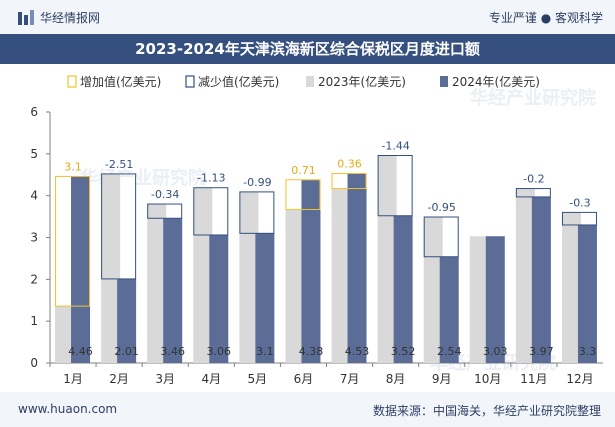 This screenshot has width=615, height=427. I want to click on value-label-2024: 3.06, so click(219, 351).